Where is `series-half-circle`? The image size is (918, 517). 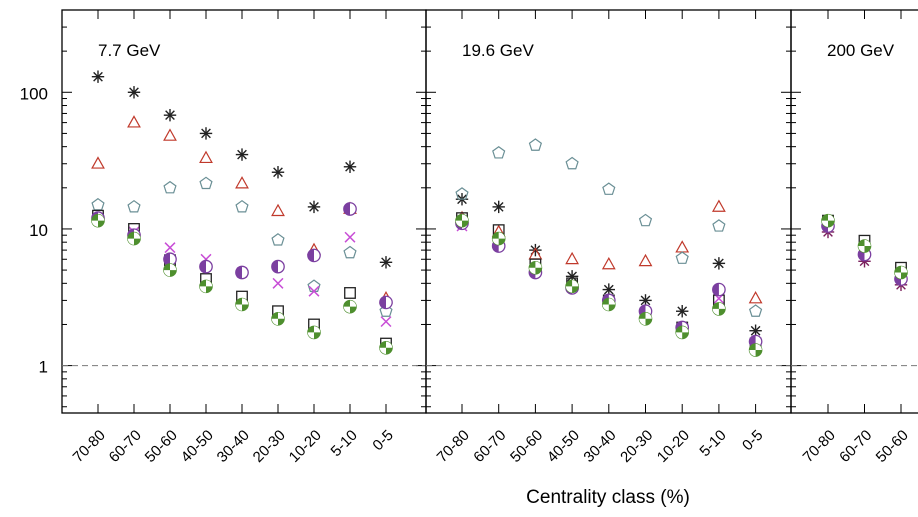
series-half-circle is located at coordinates (242, 256).